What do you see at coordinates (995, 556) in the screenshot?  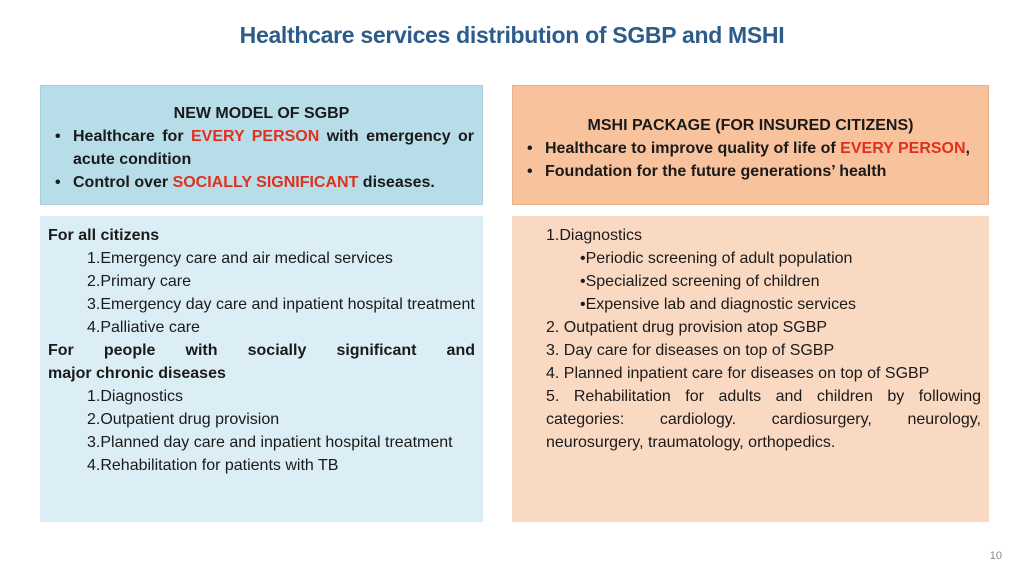 I see `page-number: 10` at bounding box center [995, 556].